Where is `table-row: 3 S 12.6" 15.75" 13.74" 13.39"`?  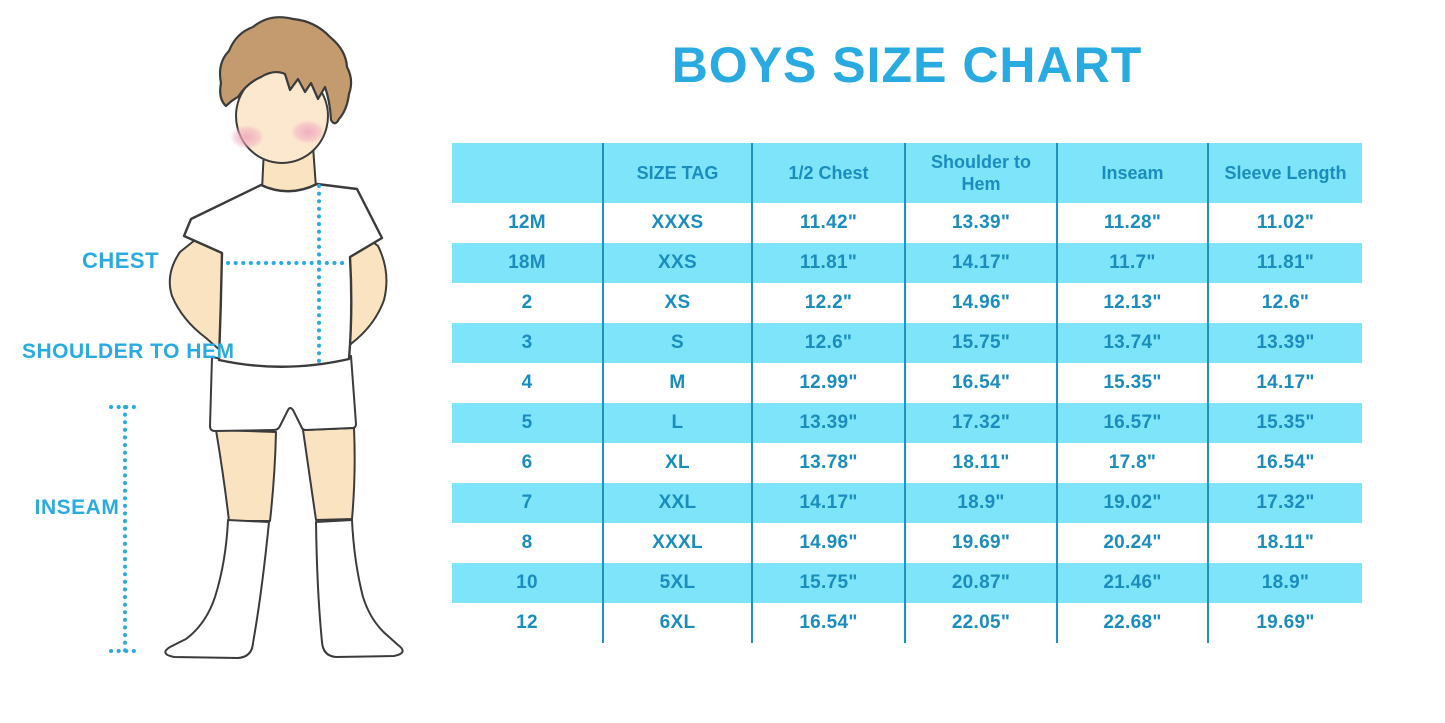
table-row: 3 S 12.6" 15.75" 13.74" 13.39" is located at coordinates (907, 343).